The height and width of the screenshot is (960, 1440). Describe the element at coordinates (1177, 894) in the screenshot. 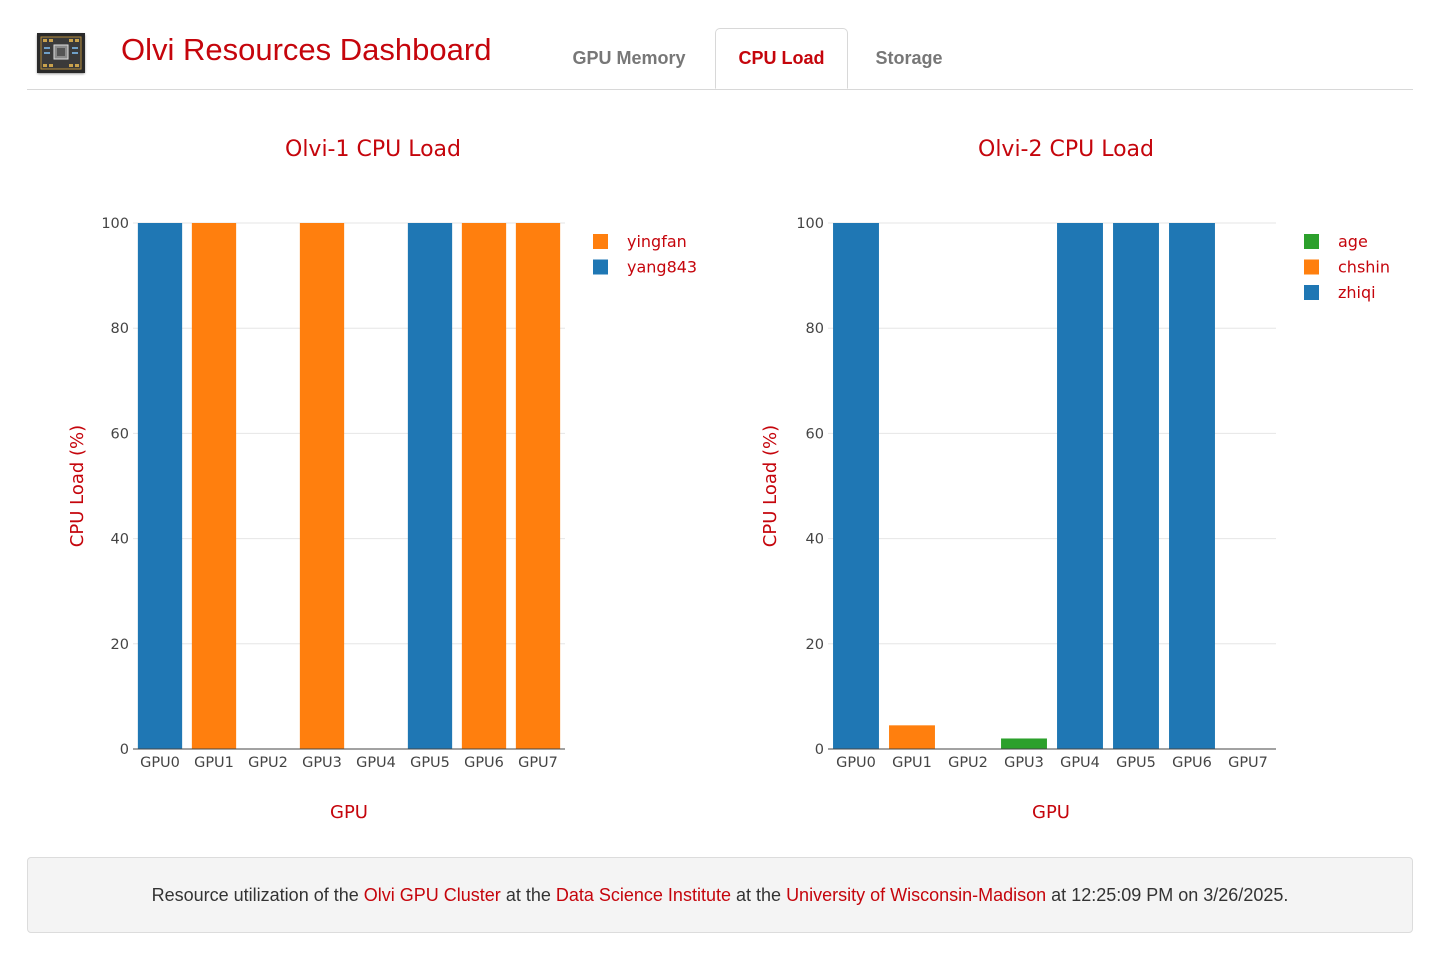

I see `timestamp: 12:25:09 PM on 3/26/2025` at that location.